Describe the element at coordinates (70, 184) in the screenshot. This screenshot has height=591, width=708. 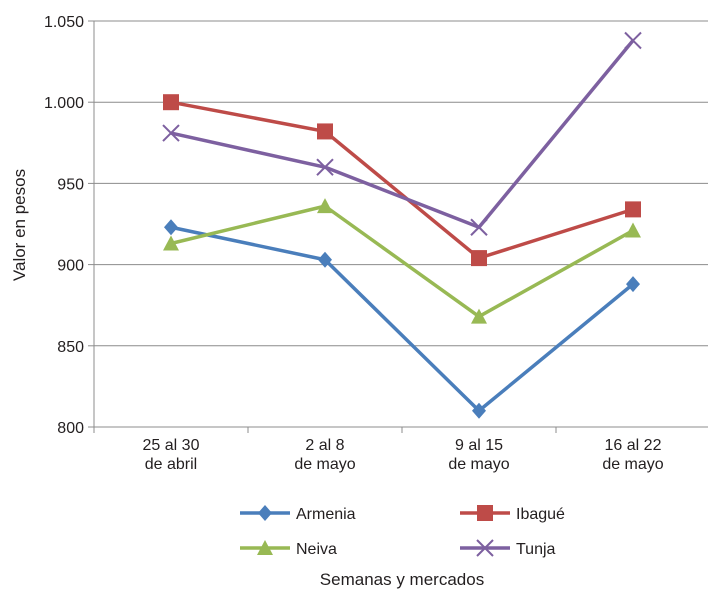
I see `y-tick-label: 950` at that location.